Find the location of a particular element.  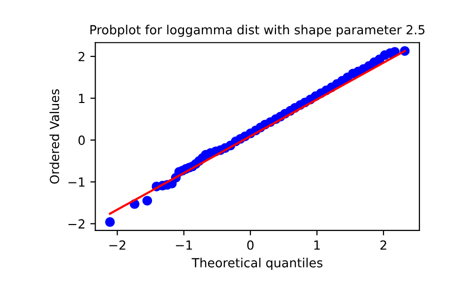

x-tick-label: 2 is located at coordinates (383, 245).